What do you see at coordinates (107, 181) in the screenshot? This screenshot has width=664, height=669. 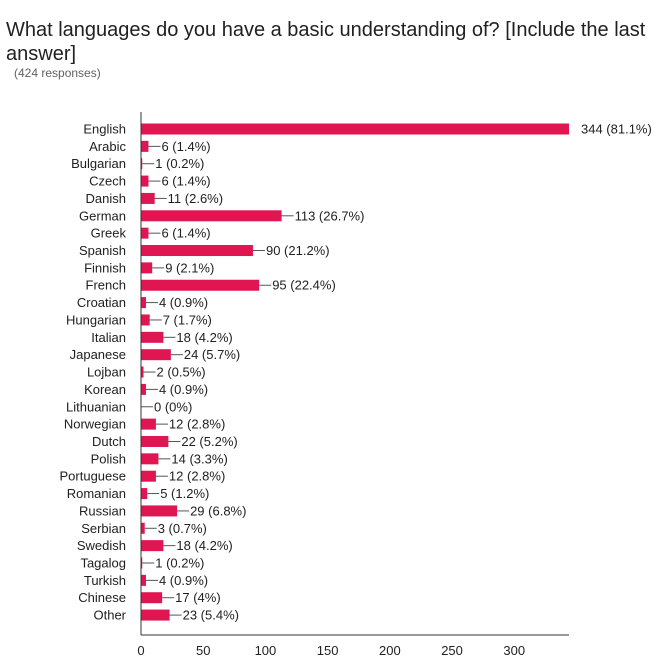 I see `category-label: Czech` at bounding box center [107, 181].